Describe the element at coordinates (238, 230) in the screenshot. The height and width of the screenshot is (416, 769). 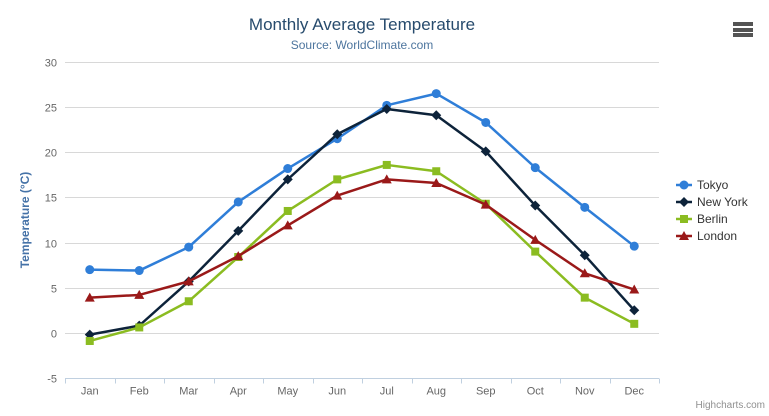
I see `data-point-new-york-apr` at that location.